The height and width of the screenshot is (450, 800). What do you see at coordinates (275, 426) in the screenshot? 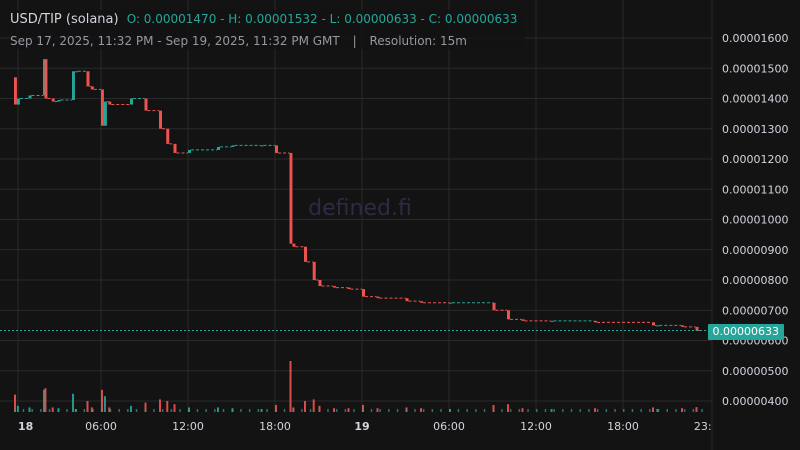
I see `time-tick-label: 18:00` at bounding box center [275, 426].